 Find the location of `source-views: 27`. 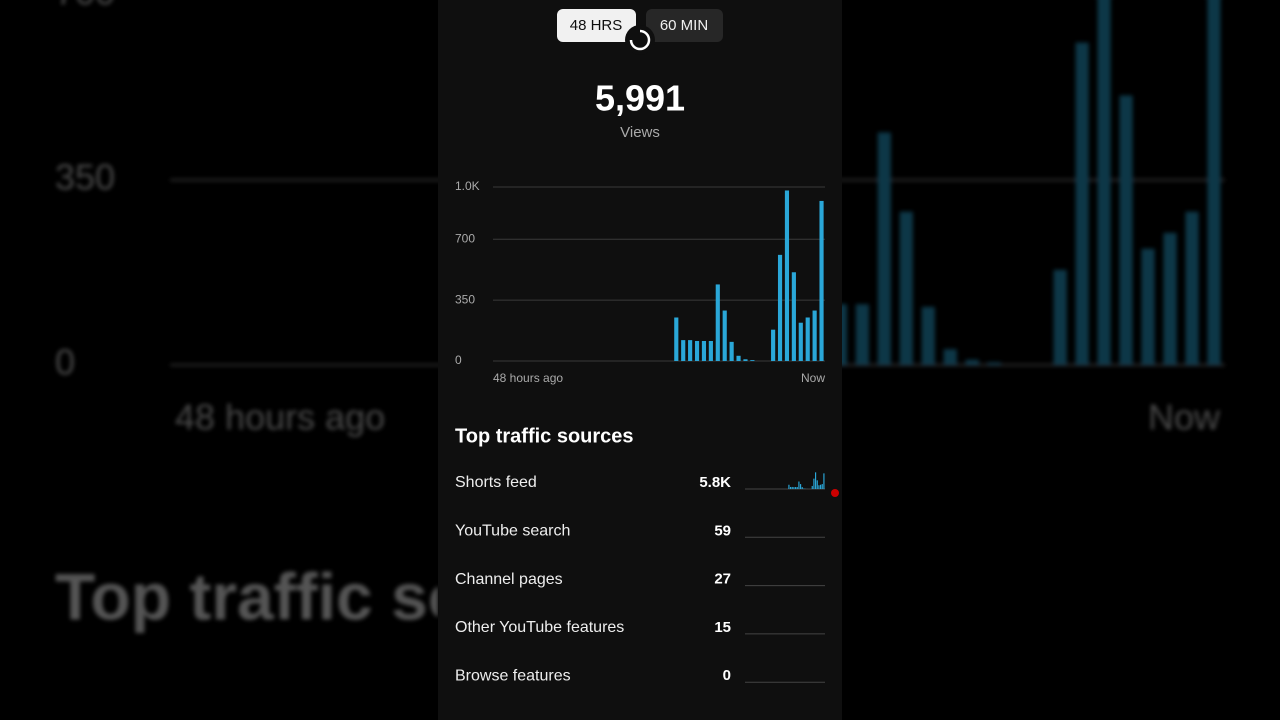

source-views: 27 is located at coordinates (722, 579).